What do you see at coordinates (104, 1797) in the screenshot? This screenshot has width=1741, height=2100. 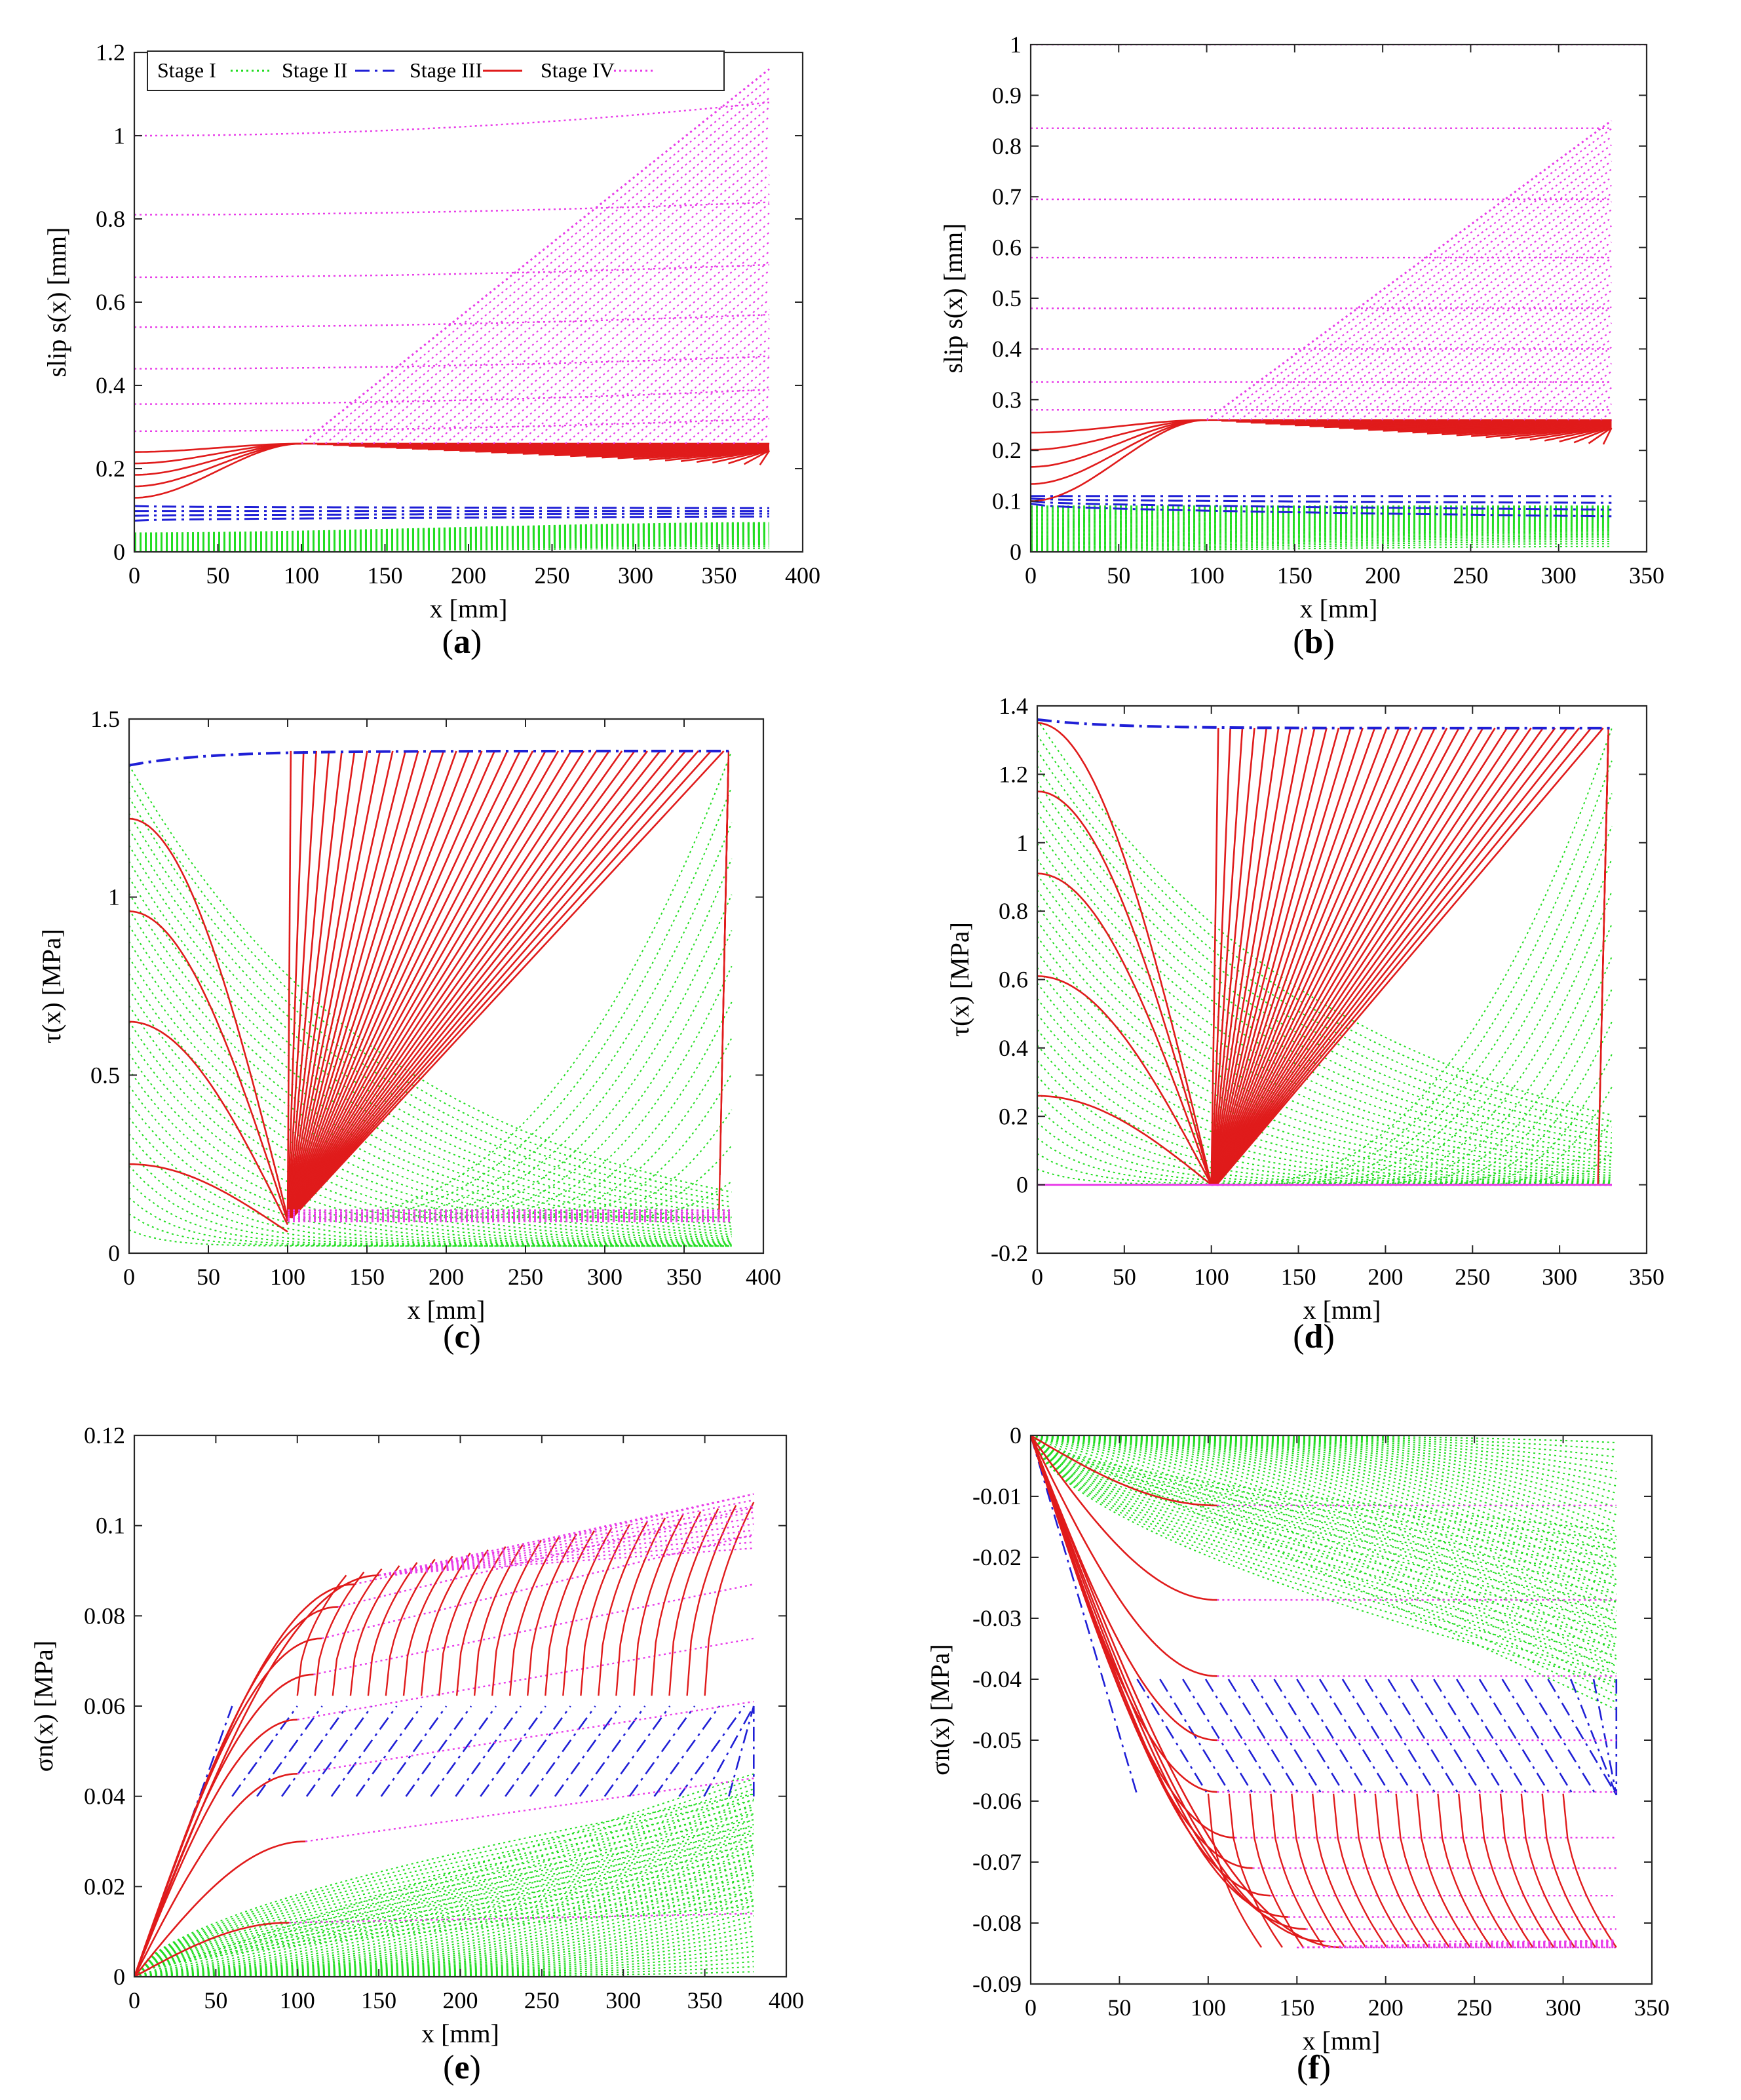 I see `y-tick-label: 0.04` at bounding box center [104, 1797].